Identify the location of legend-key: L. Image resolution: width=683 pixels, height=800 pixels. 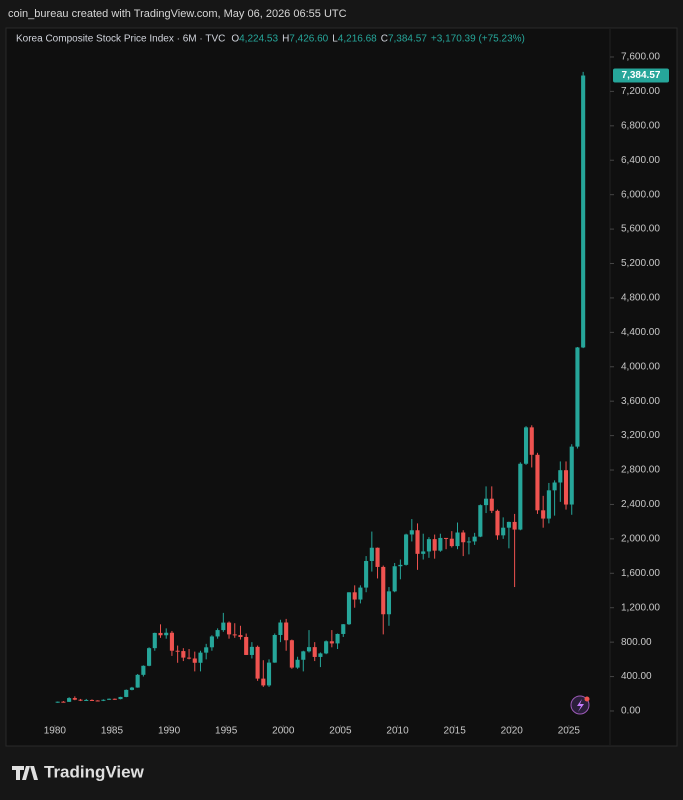
(335, 39).